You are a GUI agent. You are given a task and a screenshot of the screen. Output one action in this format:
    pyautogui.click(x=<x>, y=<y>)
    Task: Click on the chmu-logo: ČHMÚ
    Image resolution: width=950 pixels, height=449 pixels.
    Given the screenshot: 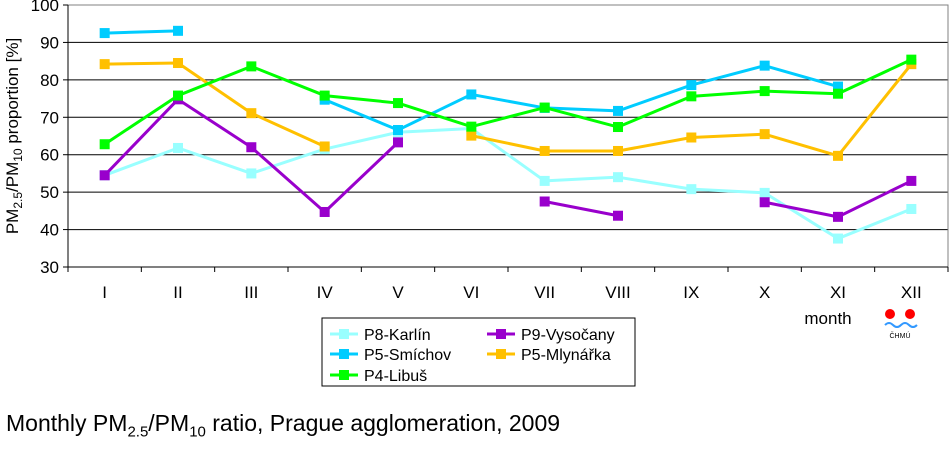 What is the action you would take?
    pyautogui.click(x=901, y=324)
    